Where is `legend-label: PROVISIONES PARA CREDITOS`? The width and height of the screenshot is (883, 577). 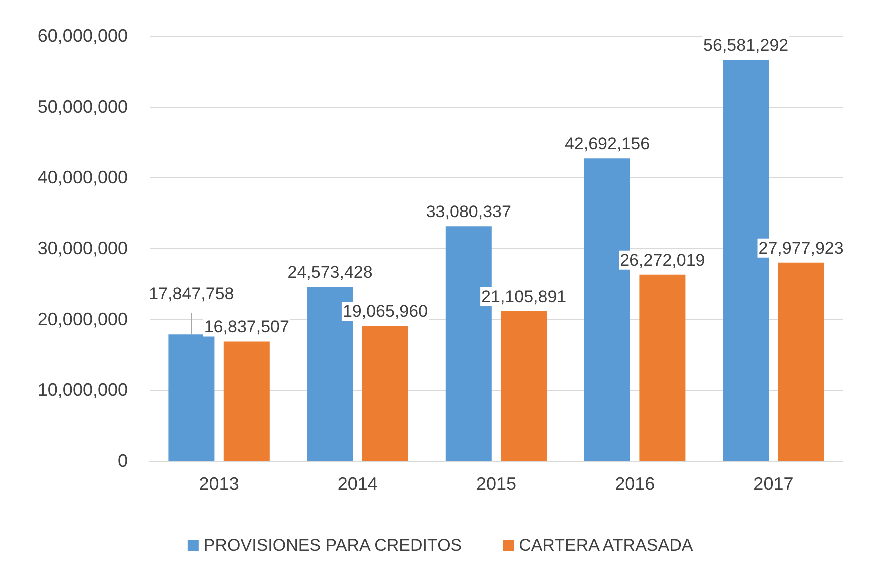 legend-label: PROVISIONES PARA CREDITOS is located at coordinates (333, 545).